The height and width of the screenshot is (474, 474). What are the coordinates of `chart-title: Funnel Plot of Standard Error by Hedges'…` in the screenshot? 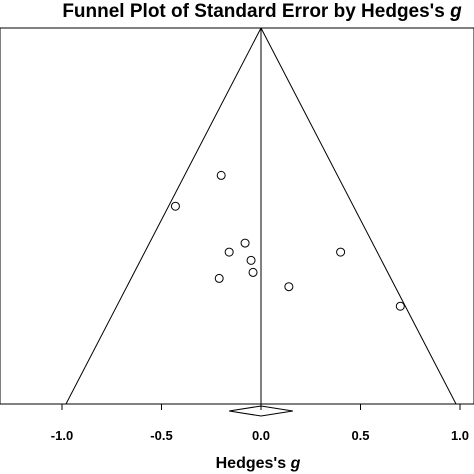 It's located at (262, 11).